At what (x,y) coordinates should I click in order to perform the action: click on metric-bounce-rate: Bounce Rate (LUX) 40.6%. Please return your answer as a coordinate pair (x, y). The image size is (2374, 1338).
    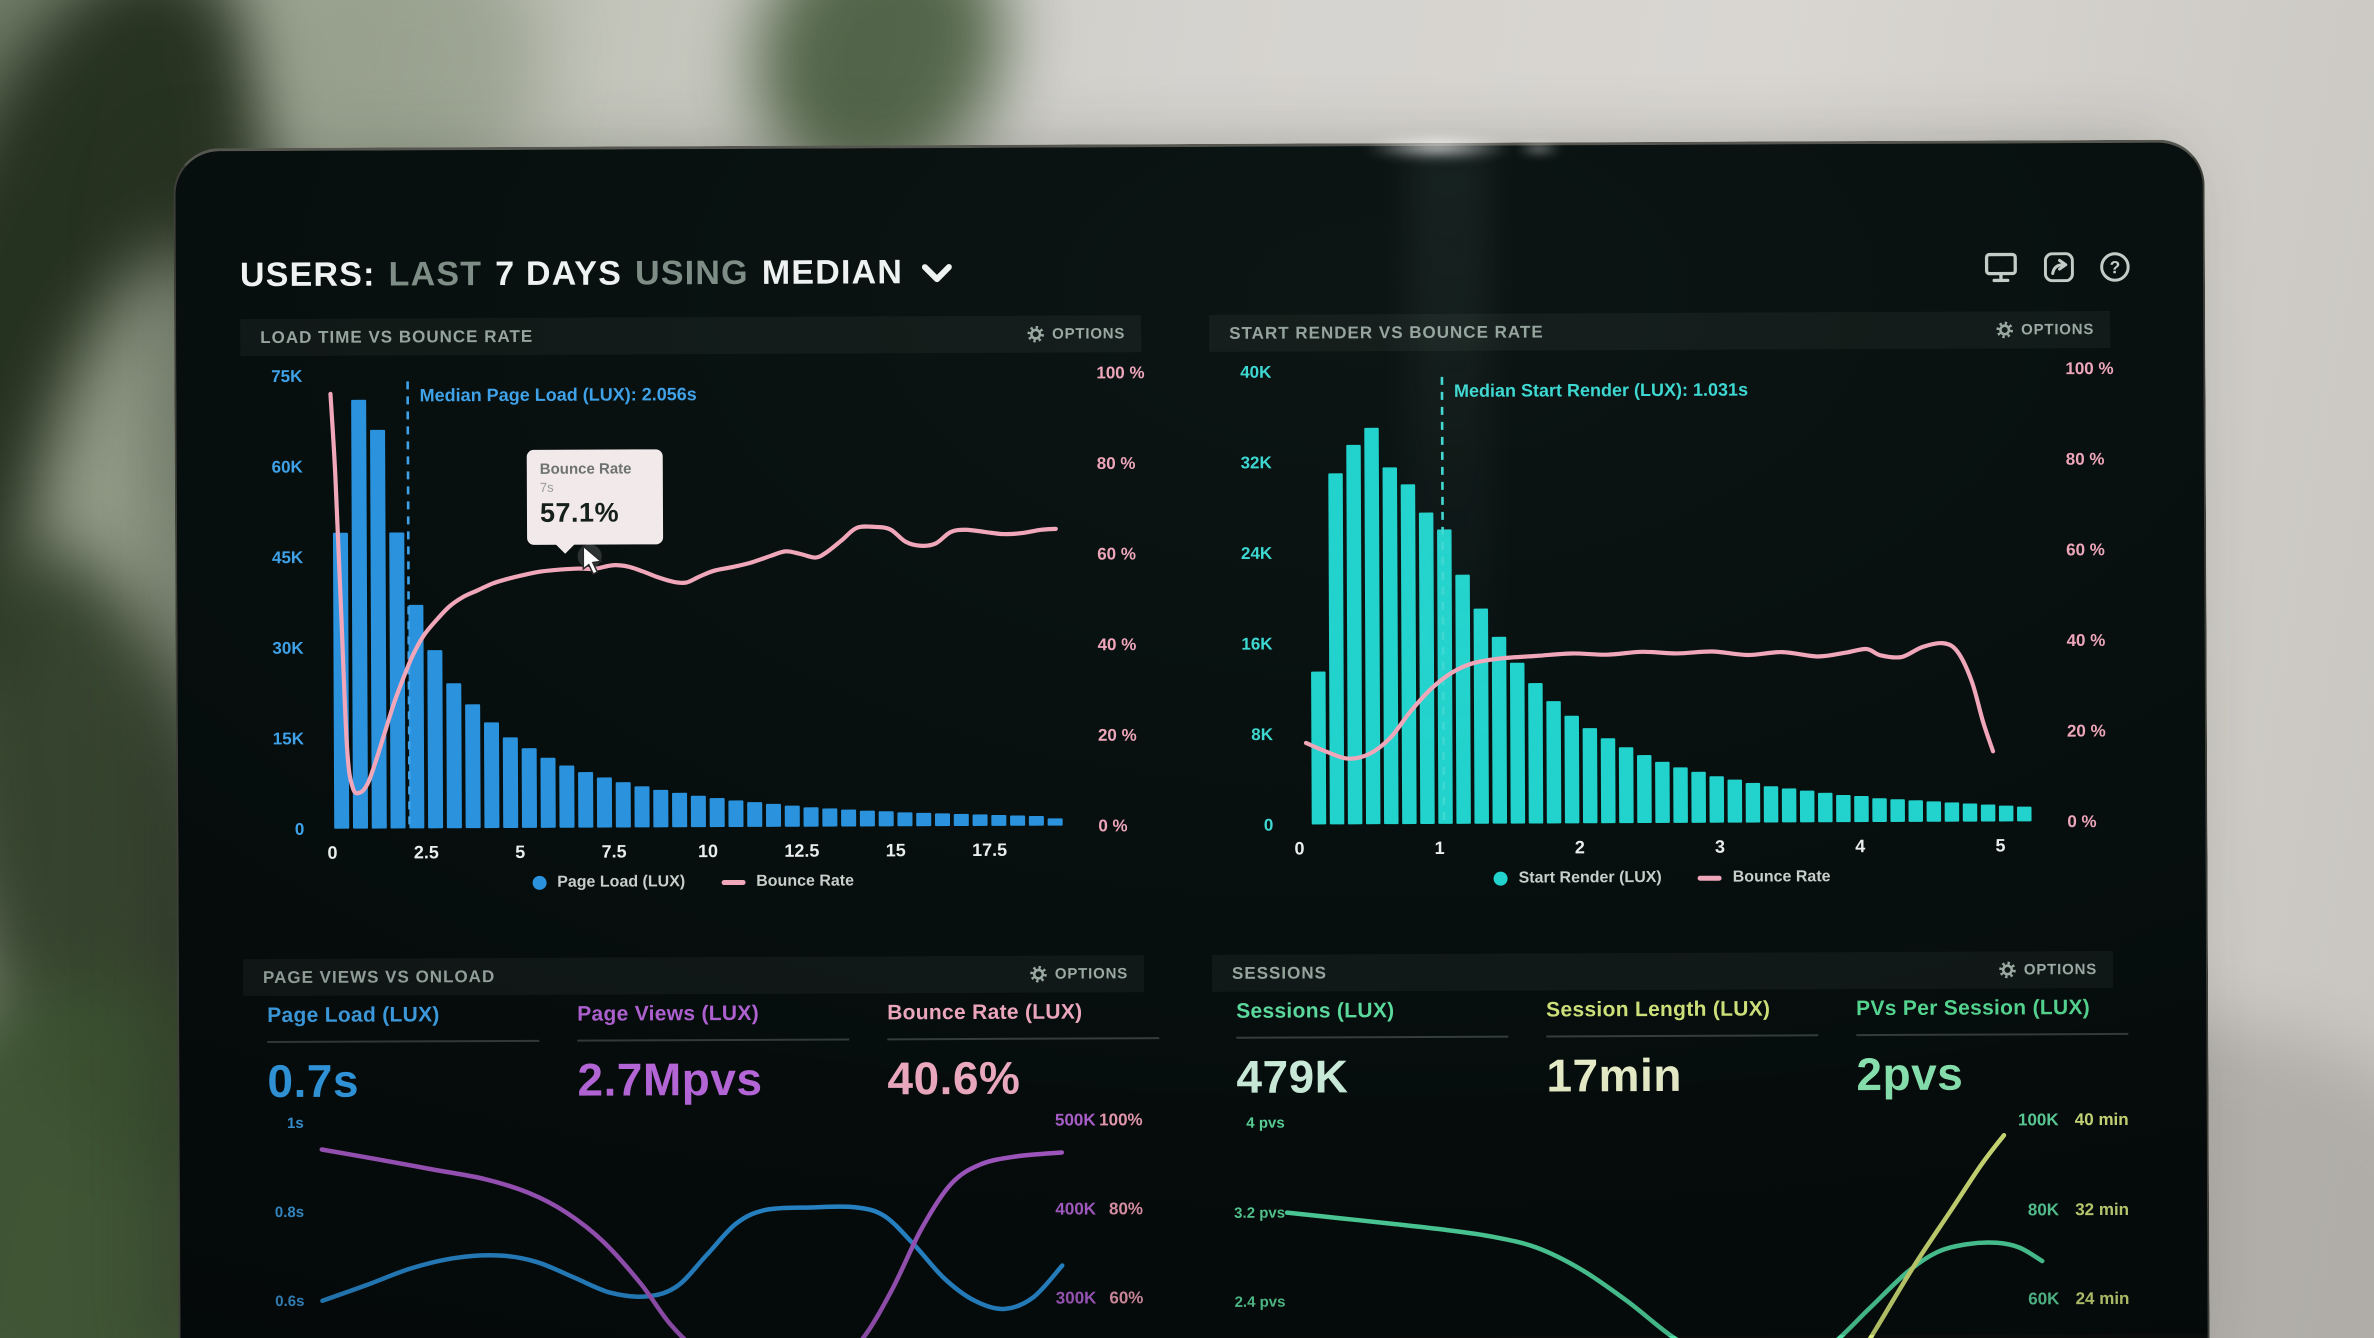
    Looking at the image, I should click on (1023, 1052).